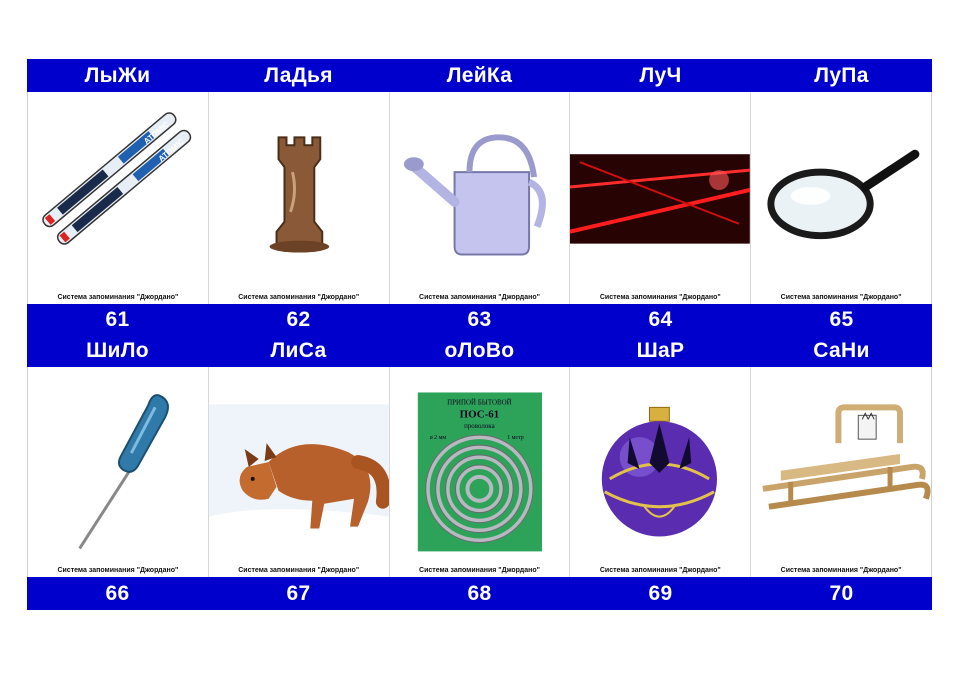  Describe the element at coordinates (841, 75) in the screenshot. I see `word-label: ЛуПа` at that location.